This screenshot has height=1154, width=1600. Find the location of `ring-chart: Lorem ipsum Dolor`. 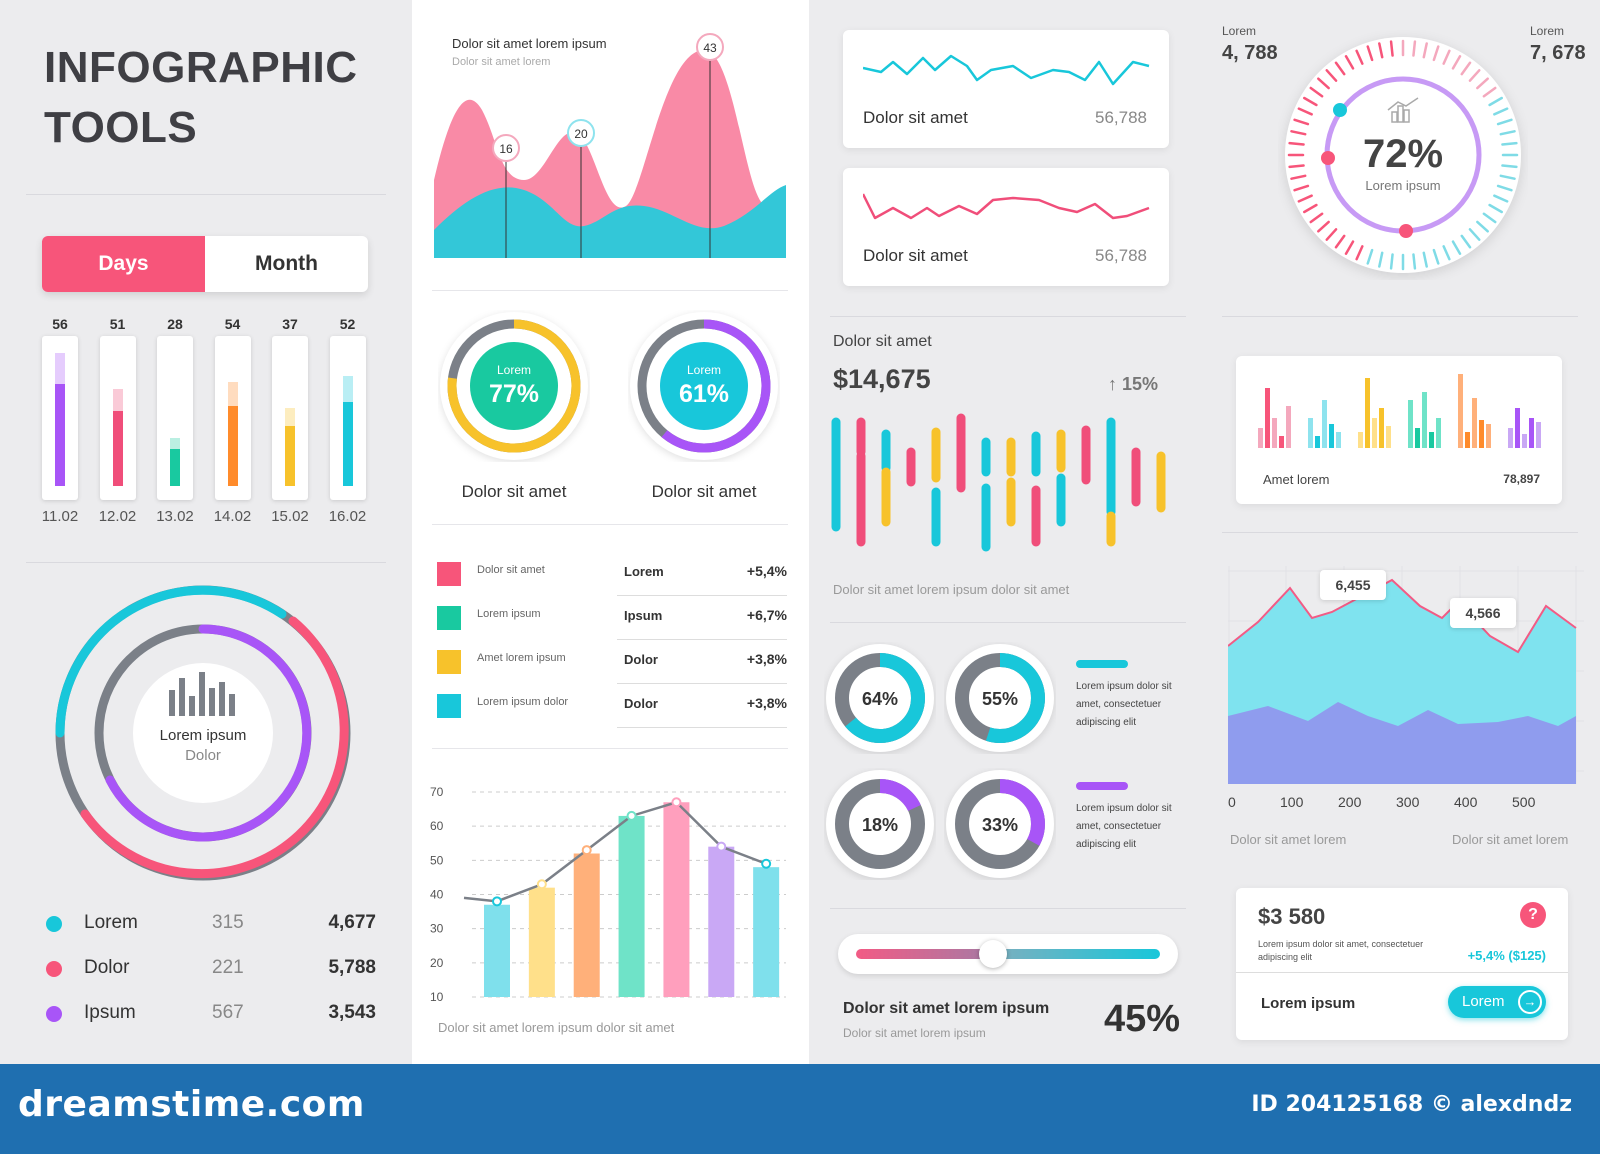

ring-chart: Lorem ipsum Dolor is located at coordinates (203, 733).